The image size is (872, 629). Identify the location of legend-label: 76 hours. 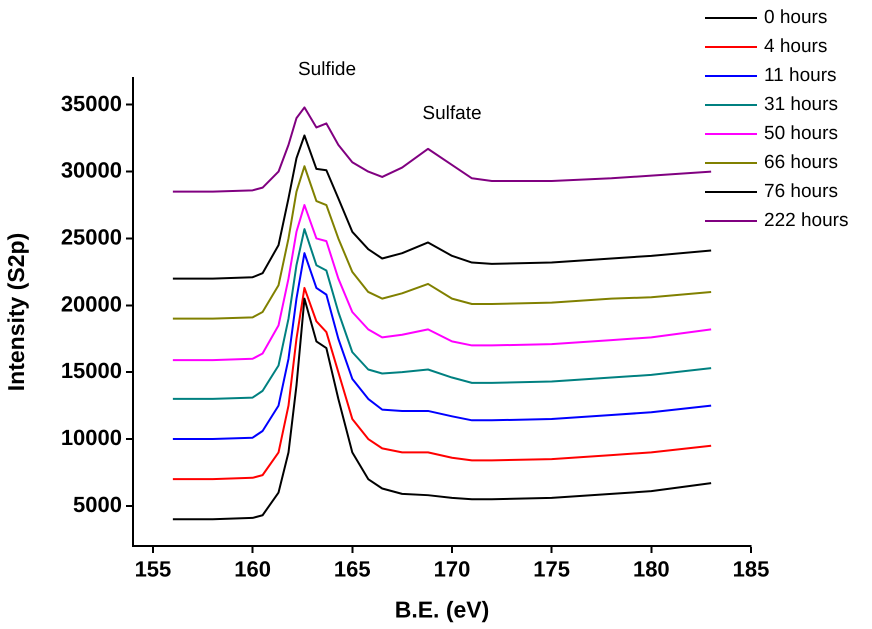
(801, 191).